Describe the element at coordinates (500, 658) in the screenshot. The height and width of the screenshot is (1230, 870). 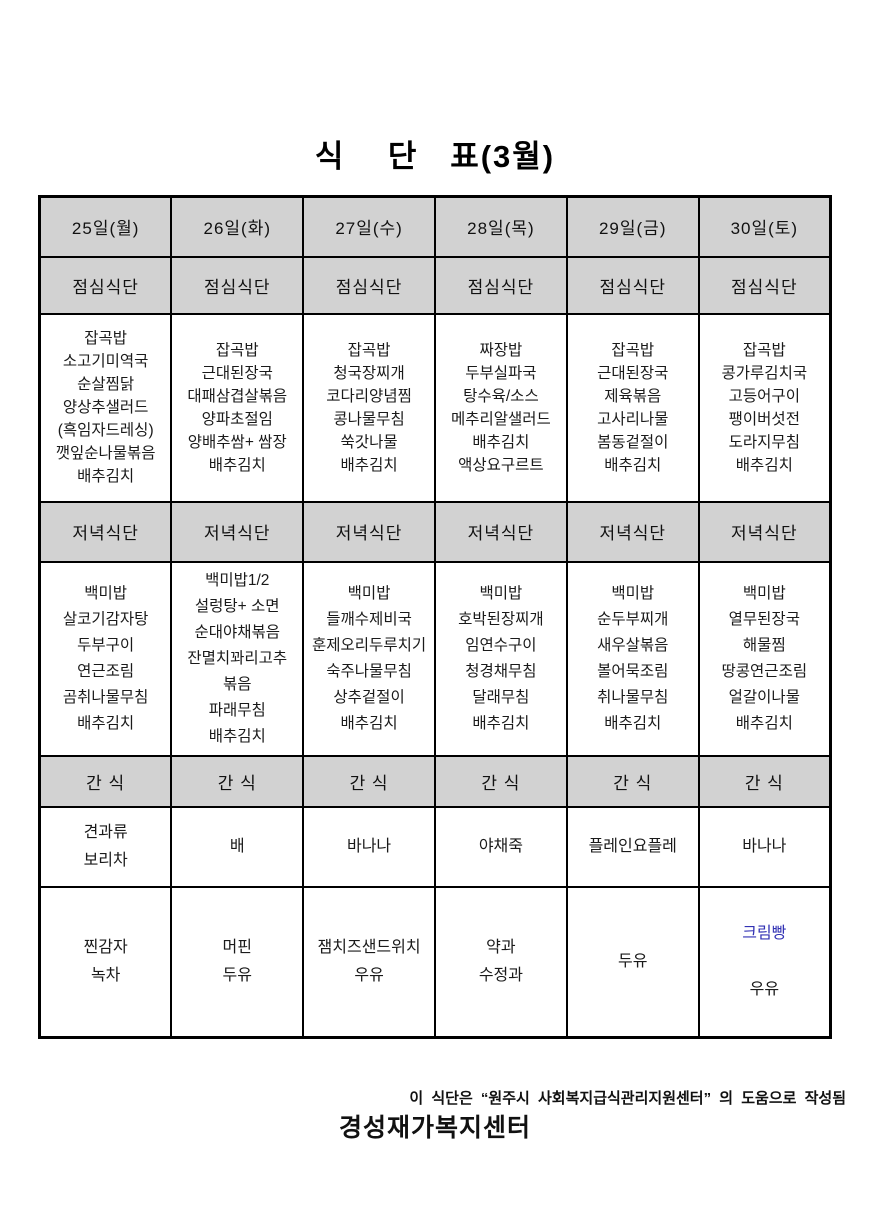
I see `dinner-menu-cell: 백미밥 호박된장찌개 임연수구이 청경채무침 달래무침 배추김치` at that location.